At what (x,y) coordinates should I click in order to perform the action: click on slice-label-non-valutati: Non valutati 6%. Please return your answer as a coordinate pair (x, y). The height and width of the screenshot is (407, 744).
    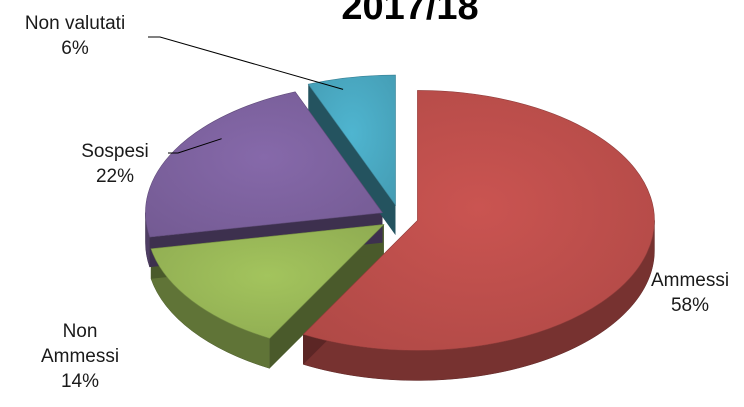
    Looking at the image, I should click on (75, 36).